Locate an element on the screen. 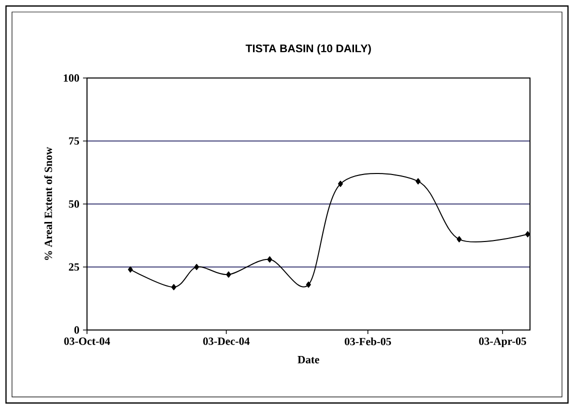  chart-title: TISTA BASIN (10 DAILY) is located at coordinates (308, 49).